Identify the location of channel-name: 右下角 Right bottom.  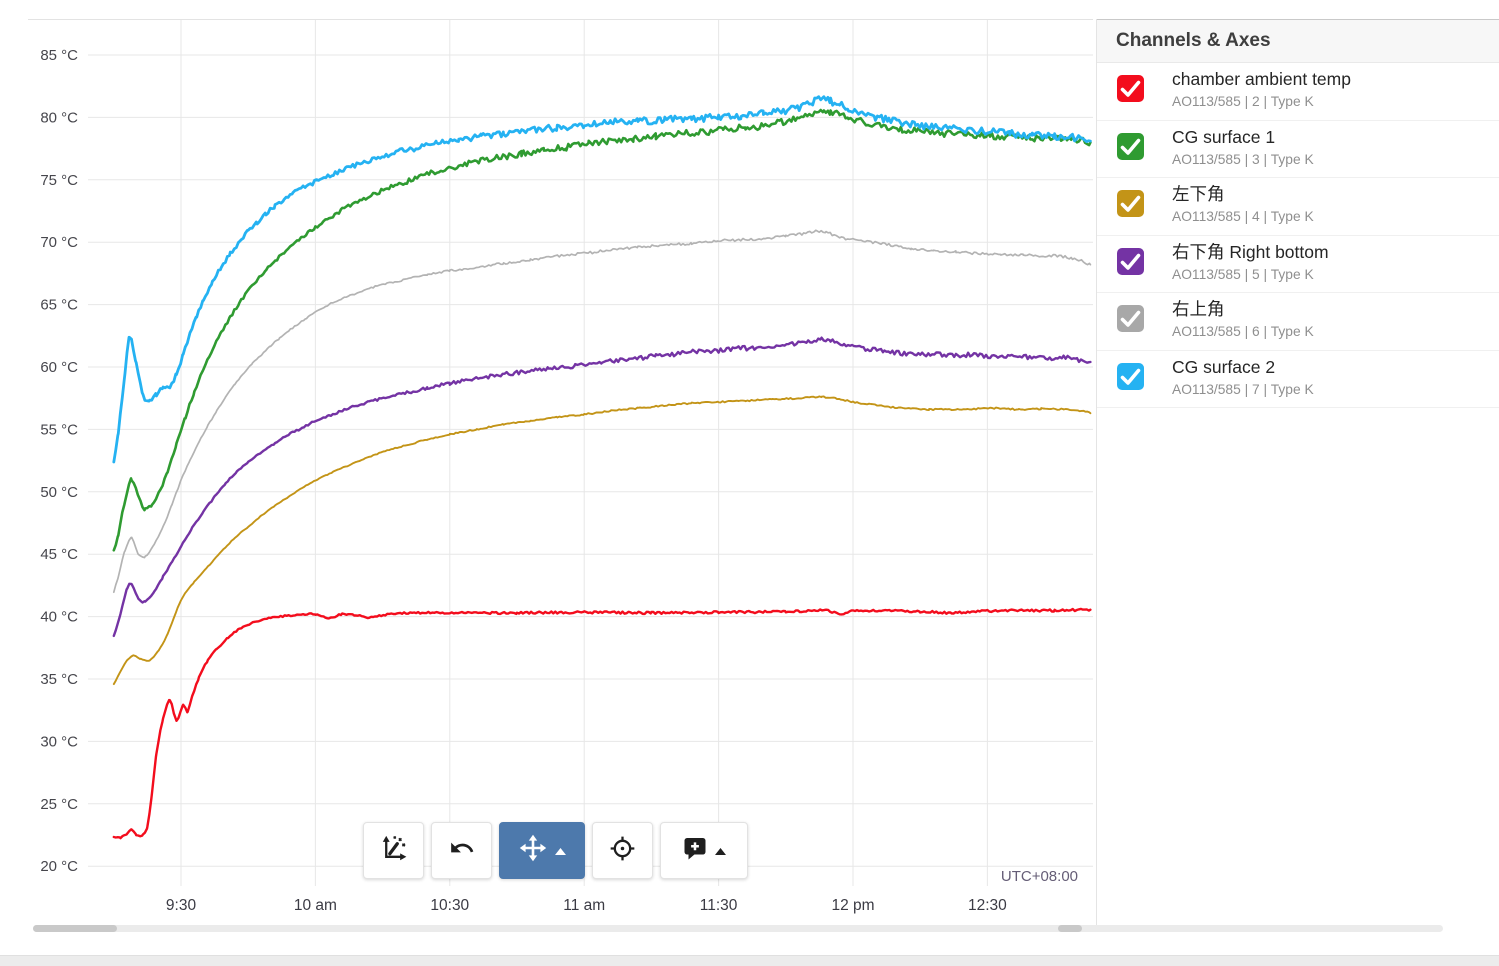
(1250, 251).